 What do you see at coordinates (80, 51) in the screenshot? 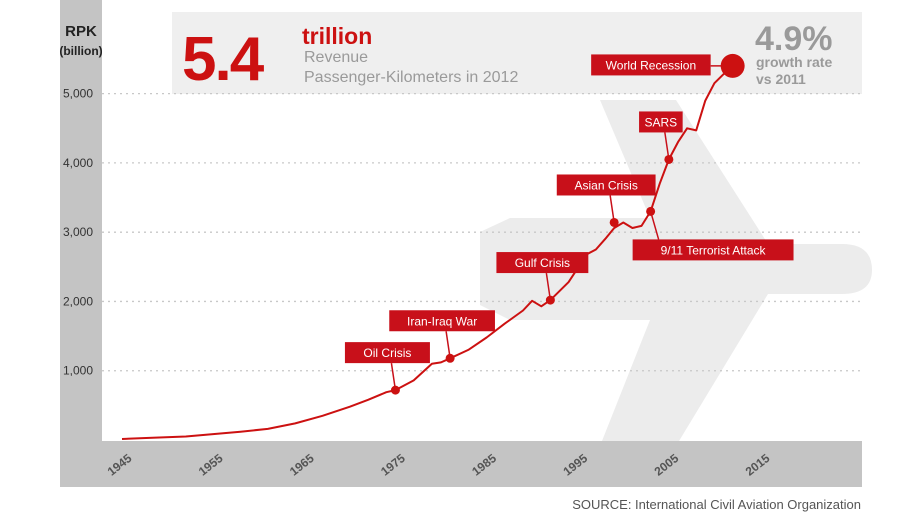
I see `y-axis-unit: (billion)` at bounding box center [80, 51].